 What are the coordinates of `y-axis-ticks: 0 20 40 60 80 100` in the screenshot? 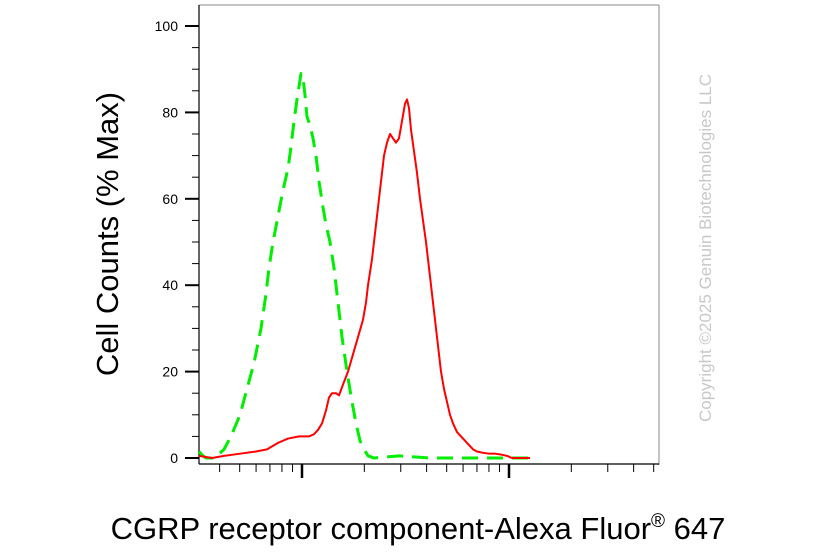 It's located at (177, 242).